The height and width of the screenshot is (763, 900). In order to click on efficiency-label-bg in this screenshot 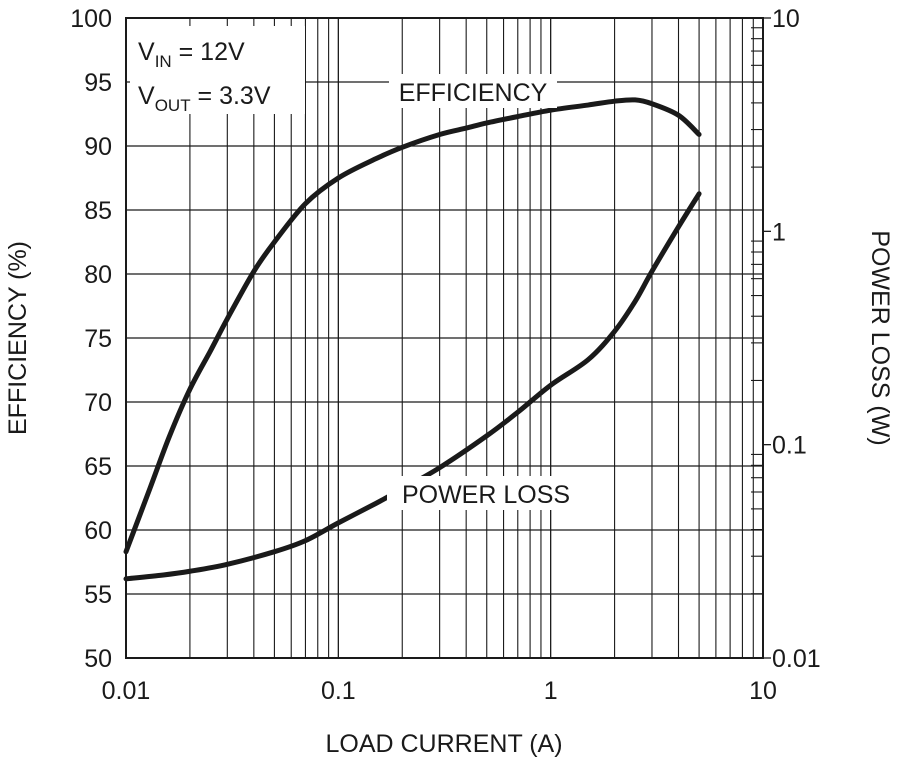, I will do `click(473, 91)`.